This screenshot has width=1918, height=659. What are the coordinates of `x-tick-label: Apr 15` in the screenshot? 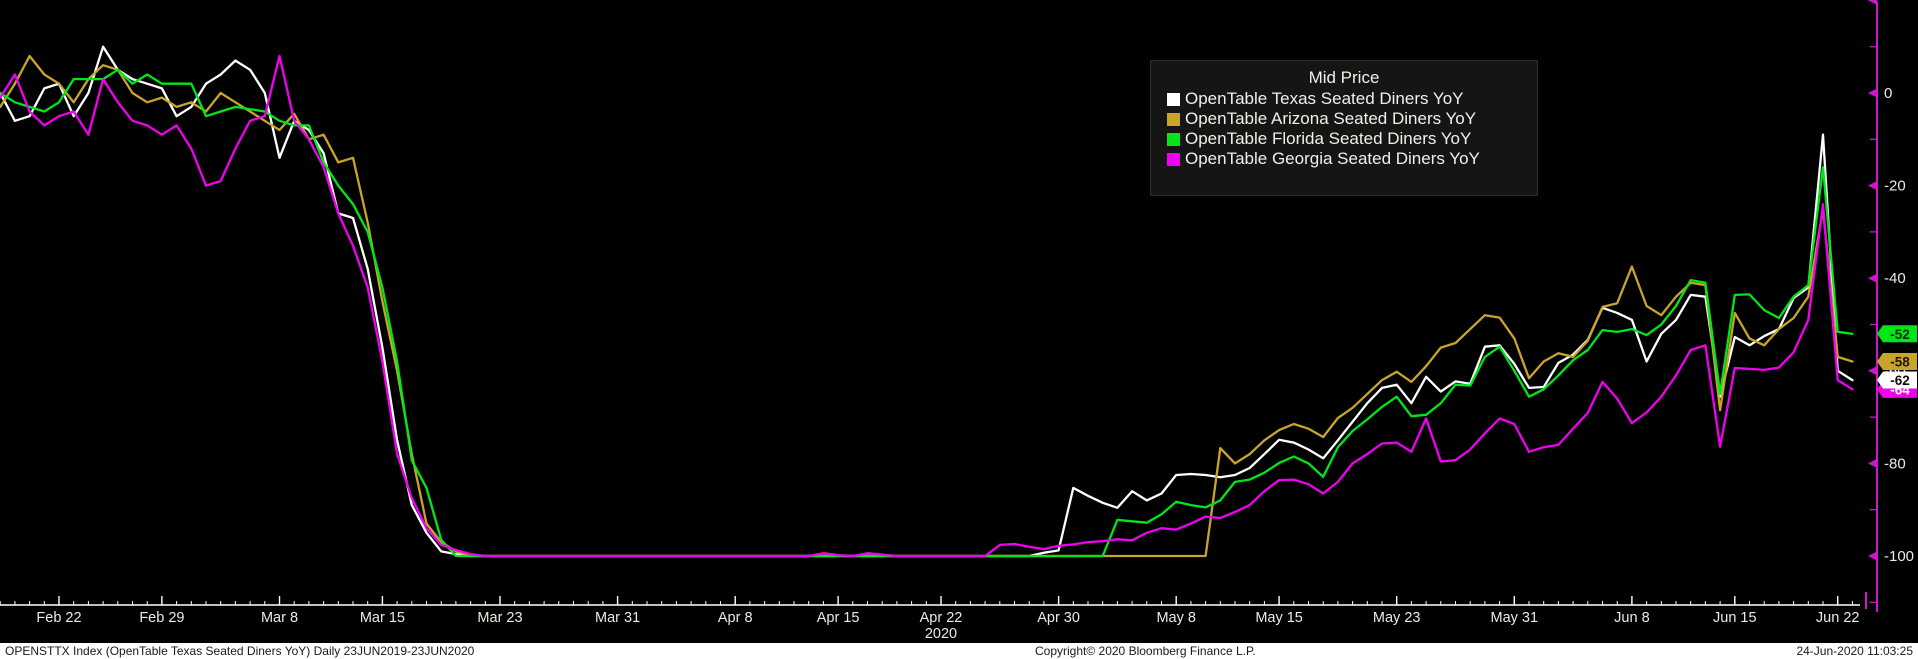 It's located at (838, 618).